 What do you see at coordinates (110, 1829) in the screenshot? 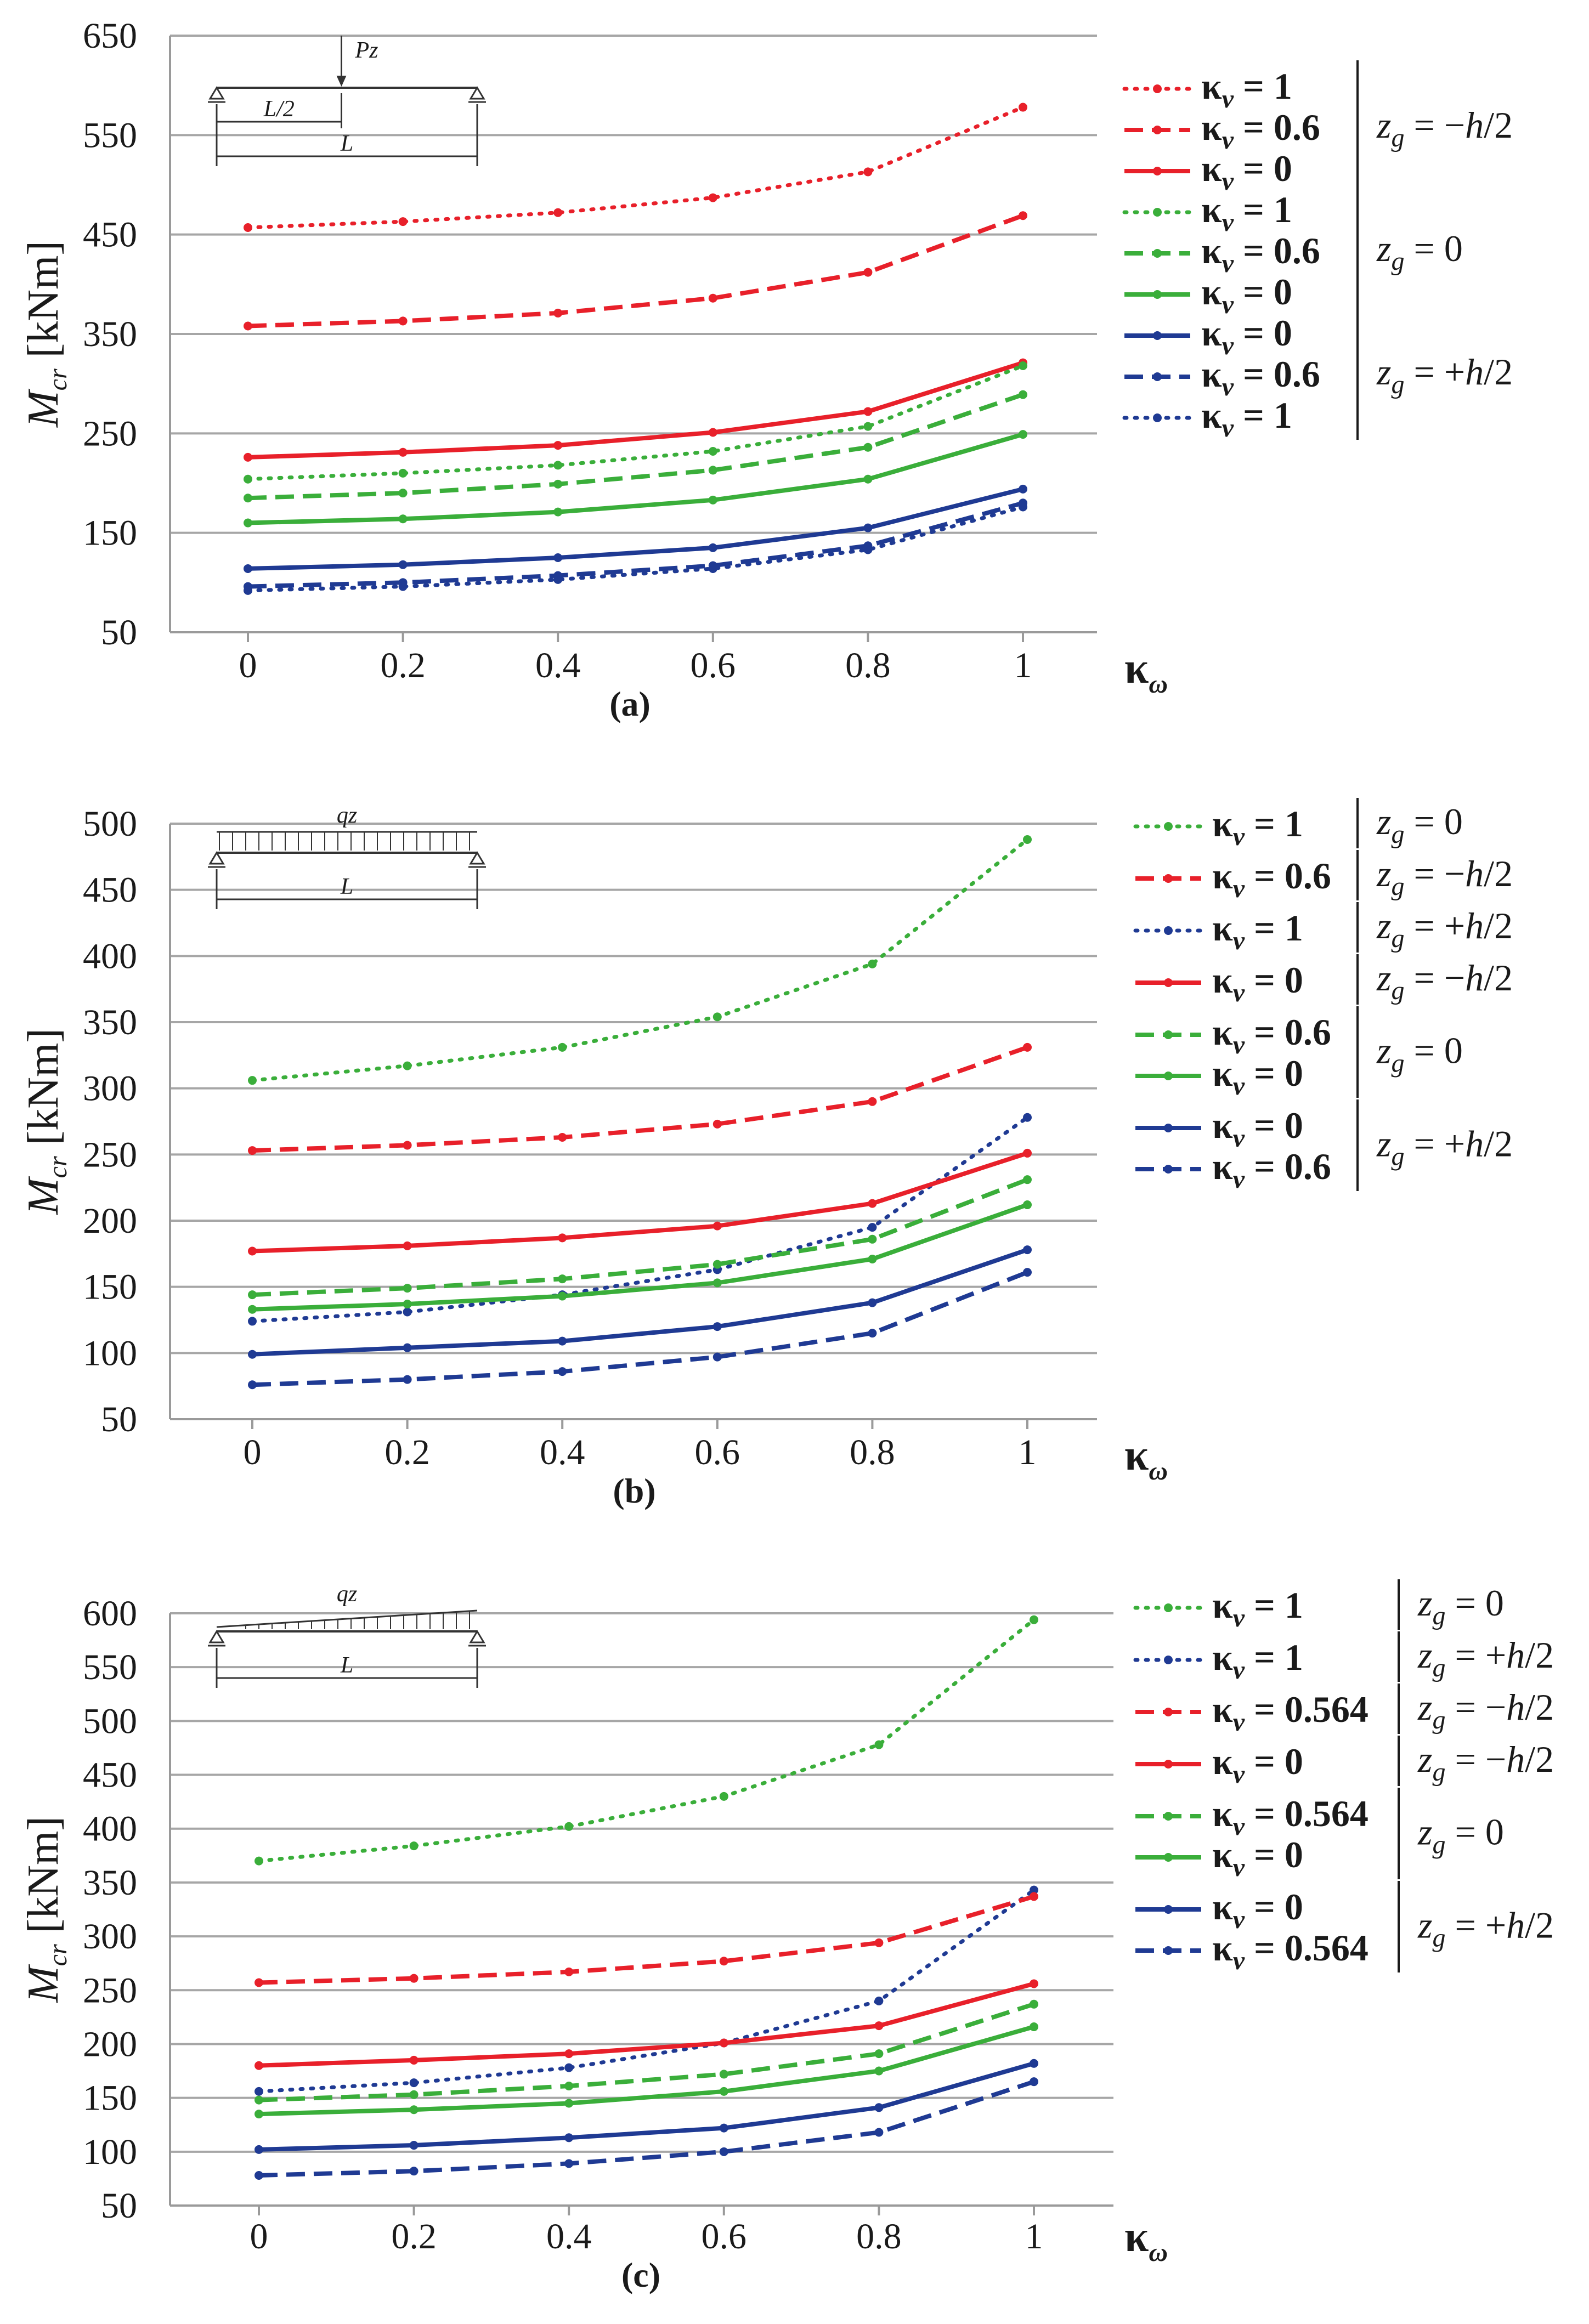
I see `y-tick-label: 400` at bounding box center [110, 1829].